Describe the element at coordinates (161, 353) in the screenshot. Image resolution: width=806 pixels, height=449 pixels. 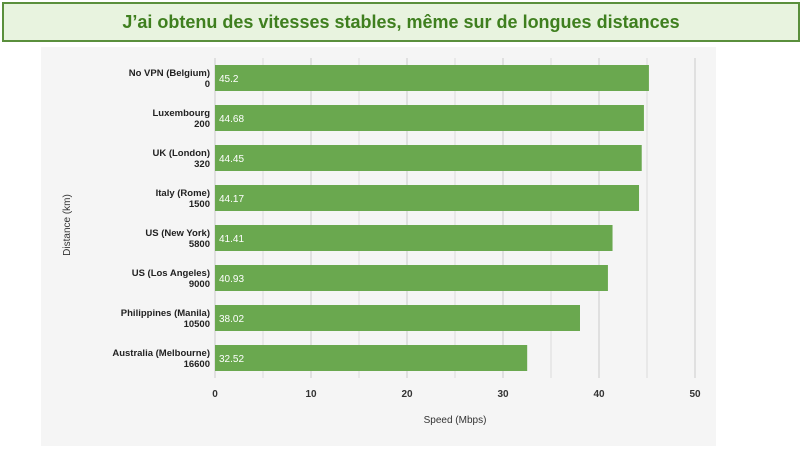
I see `category-label: Australia (Melbourne)` at that location.